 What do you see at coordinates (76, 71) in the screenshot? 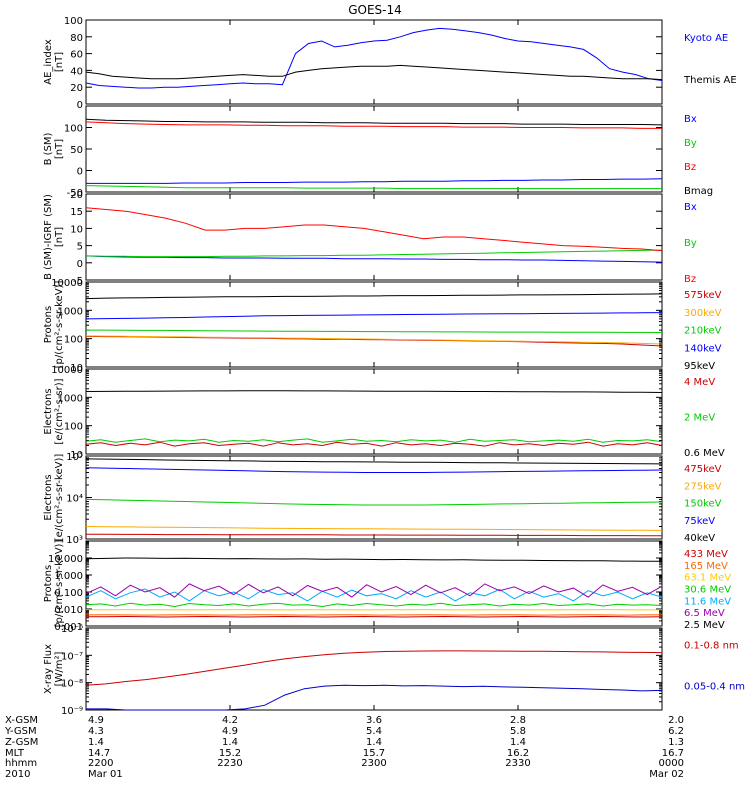
I see `y-tick-label: 40` at bounding box center [76, 71].